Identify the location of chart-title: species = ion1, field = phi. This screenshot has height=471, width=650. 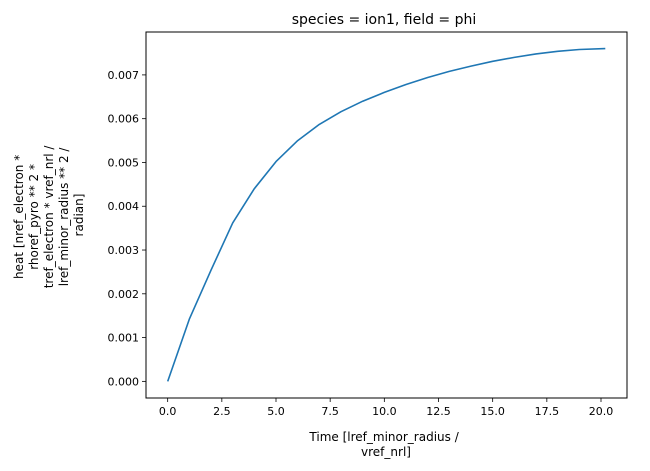
(384, 20).